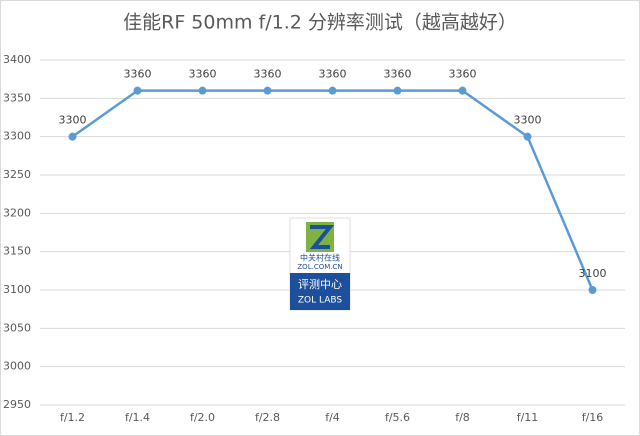  Describe the element at coordinates (17, 327) in the screenshot. I see `y-tick-label: 3050` at that location.